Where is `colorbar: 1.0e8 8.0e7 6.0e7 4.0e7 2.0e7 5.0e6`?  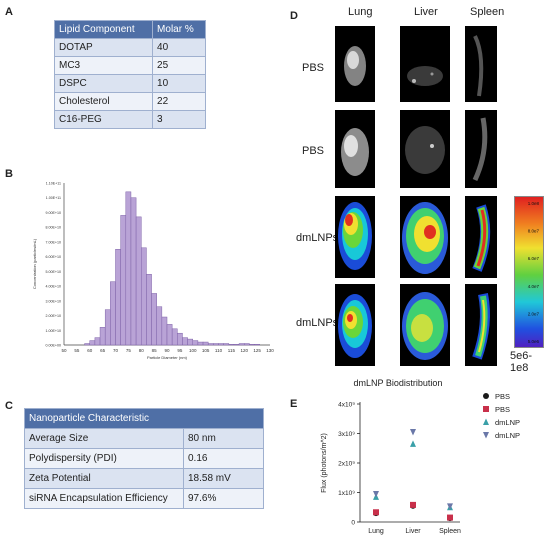 colorbar: 1.0e8 8.0e7 6.0e7 4.0e7 2.0e7 5.0e6 is located at coordinates (529, 272).